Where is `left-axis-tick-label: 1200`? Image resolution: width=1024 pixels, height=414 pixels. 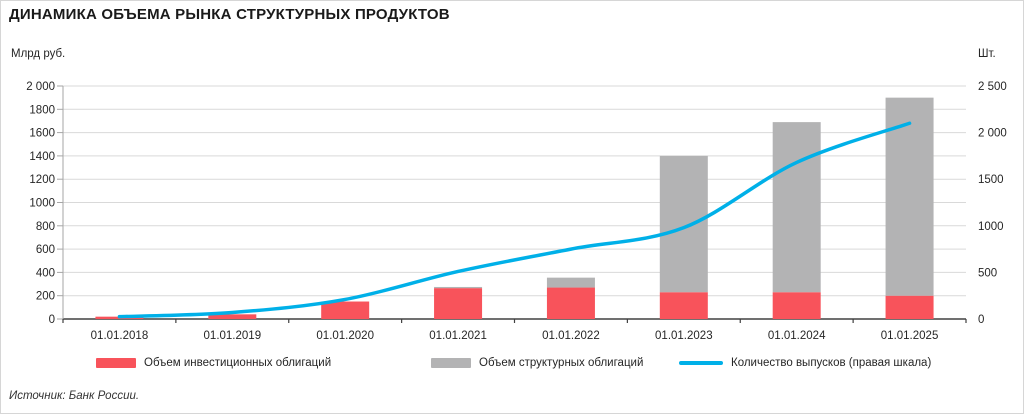
left-axis-tick-label: 1200 is located at coordinates (42, 180).